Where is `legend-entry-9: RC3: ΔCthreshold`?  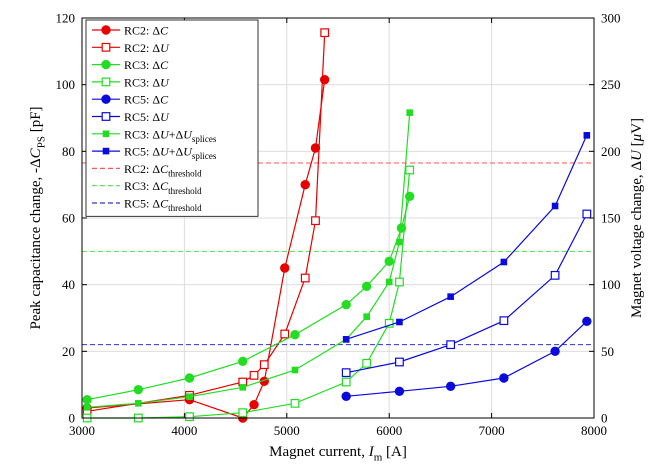 legend-entry-9: RC3: ΔCthreshold is located at coordinates (147, 187).